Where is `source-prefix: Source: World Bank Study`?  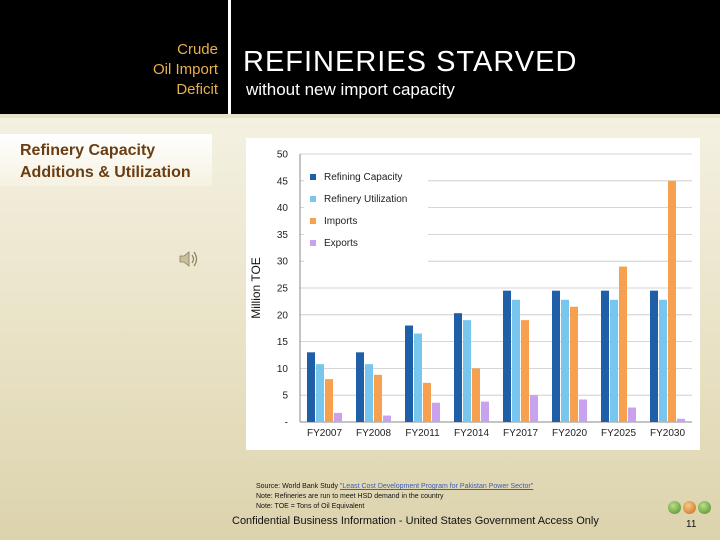 source-prefix: Source: World Bank Study is located at coordinates (298, 486).